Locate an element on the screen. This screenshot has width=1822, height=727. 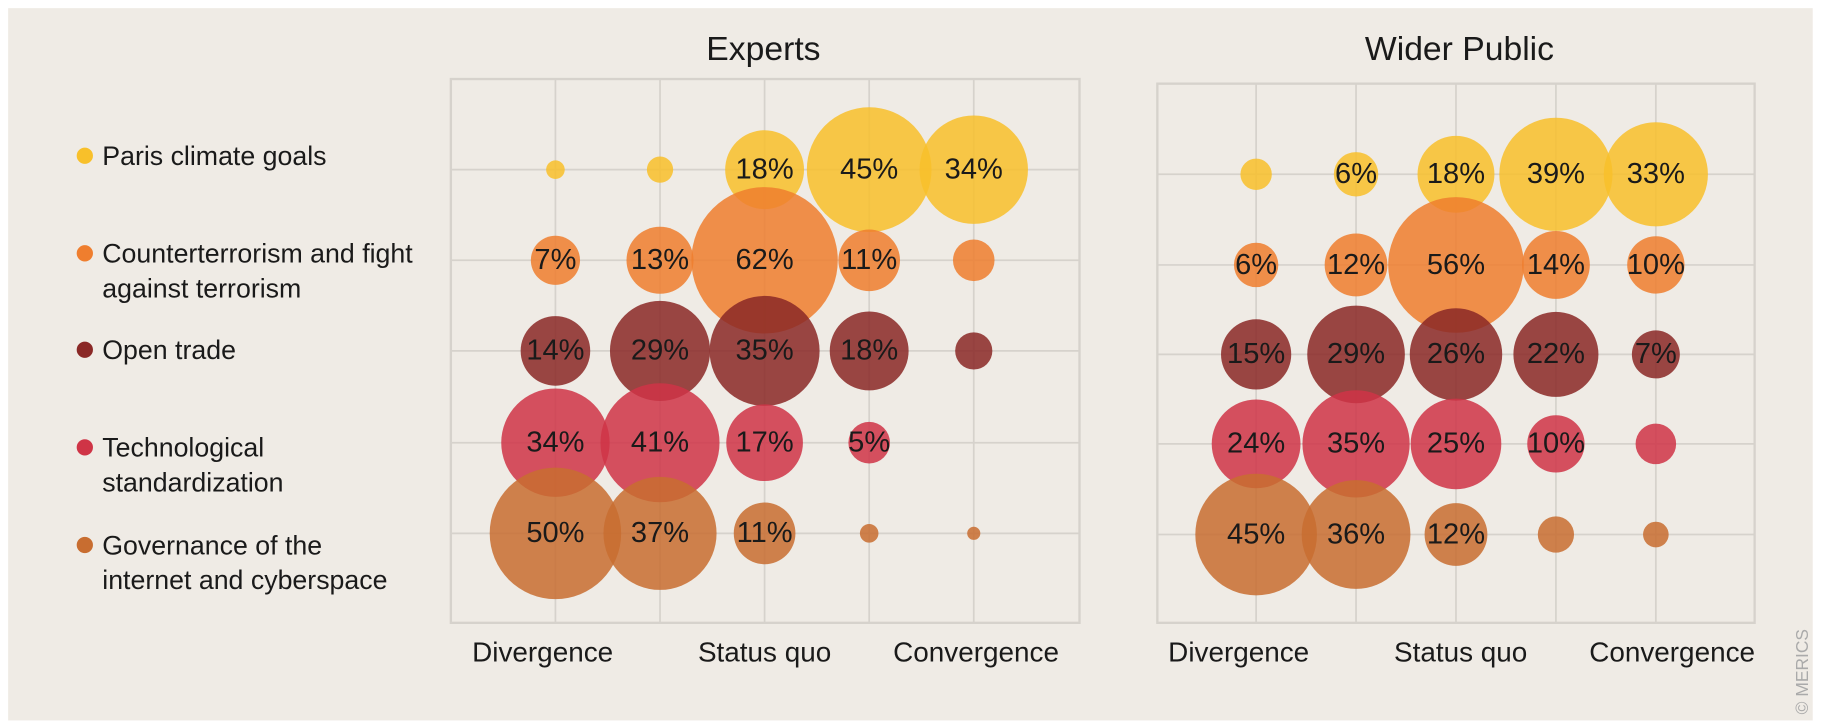
data-label: 36% is located at coordinates (1356, 534).